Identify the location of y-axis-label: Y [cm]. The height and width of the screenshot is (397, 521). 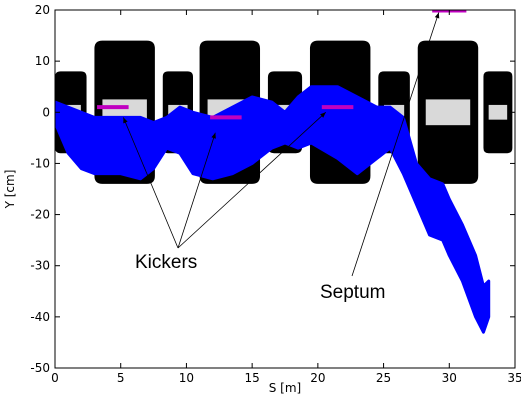
(10, 190).